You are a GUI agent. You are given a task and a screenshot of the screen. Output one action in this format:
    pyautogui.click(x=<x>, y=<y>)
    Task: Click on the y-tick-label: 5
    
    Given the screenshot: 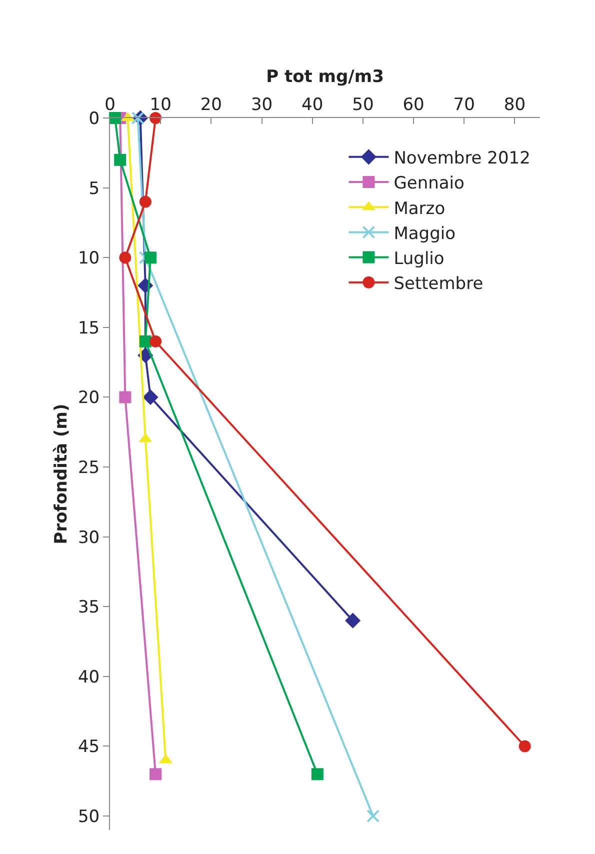 What is the action you would take?
    pyautogui.click(x=94, y=188)
    